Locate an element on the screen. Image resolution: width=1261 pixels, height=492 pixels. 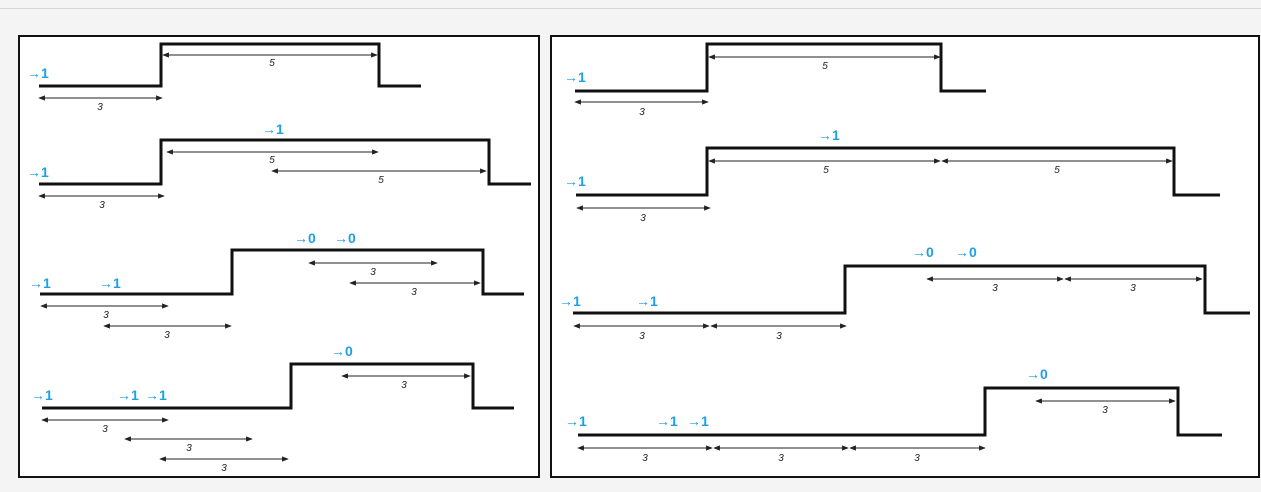
right-row-3: →1 →1 →0 →0 3 3 3 3 is located at coordinates (904, 293).